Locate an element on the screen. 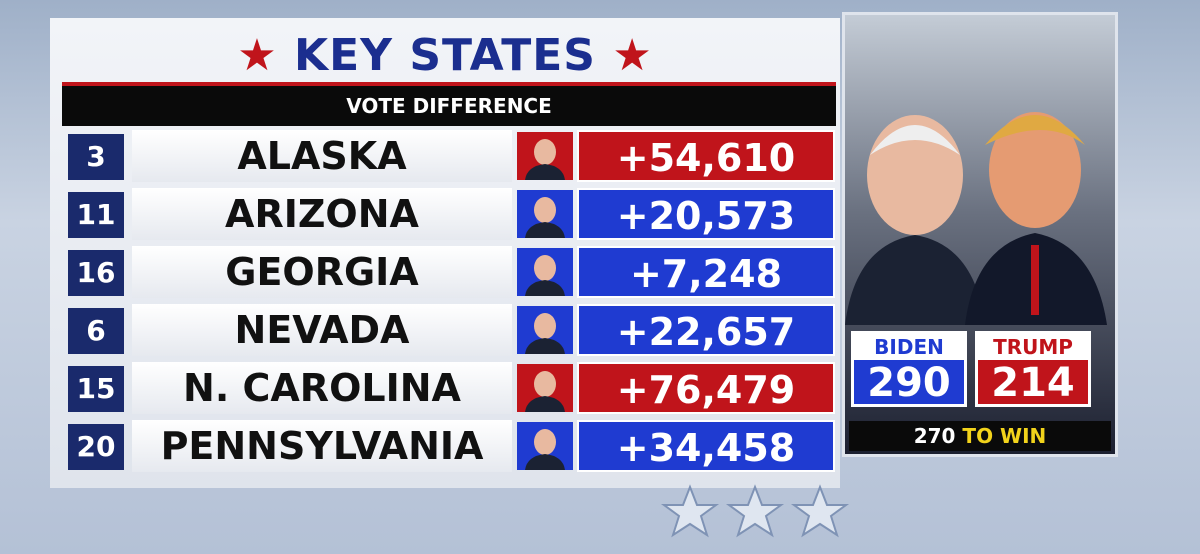 The width and height of the screenshot is (1200, 554). table-row: 20 PENNSYLVANIA +34,458 is located at coordinates (450, 446).